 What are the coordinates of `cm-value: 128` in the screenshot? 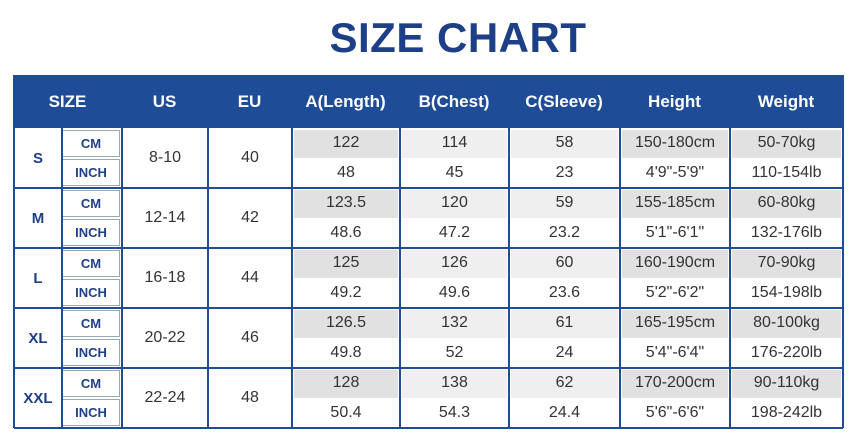 It's located at (346, 382).